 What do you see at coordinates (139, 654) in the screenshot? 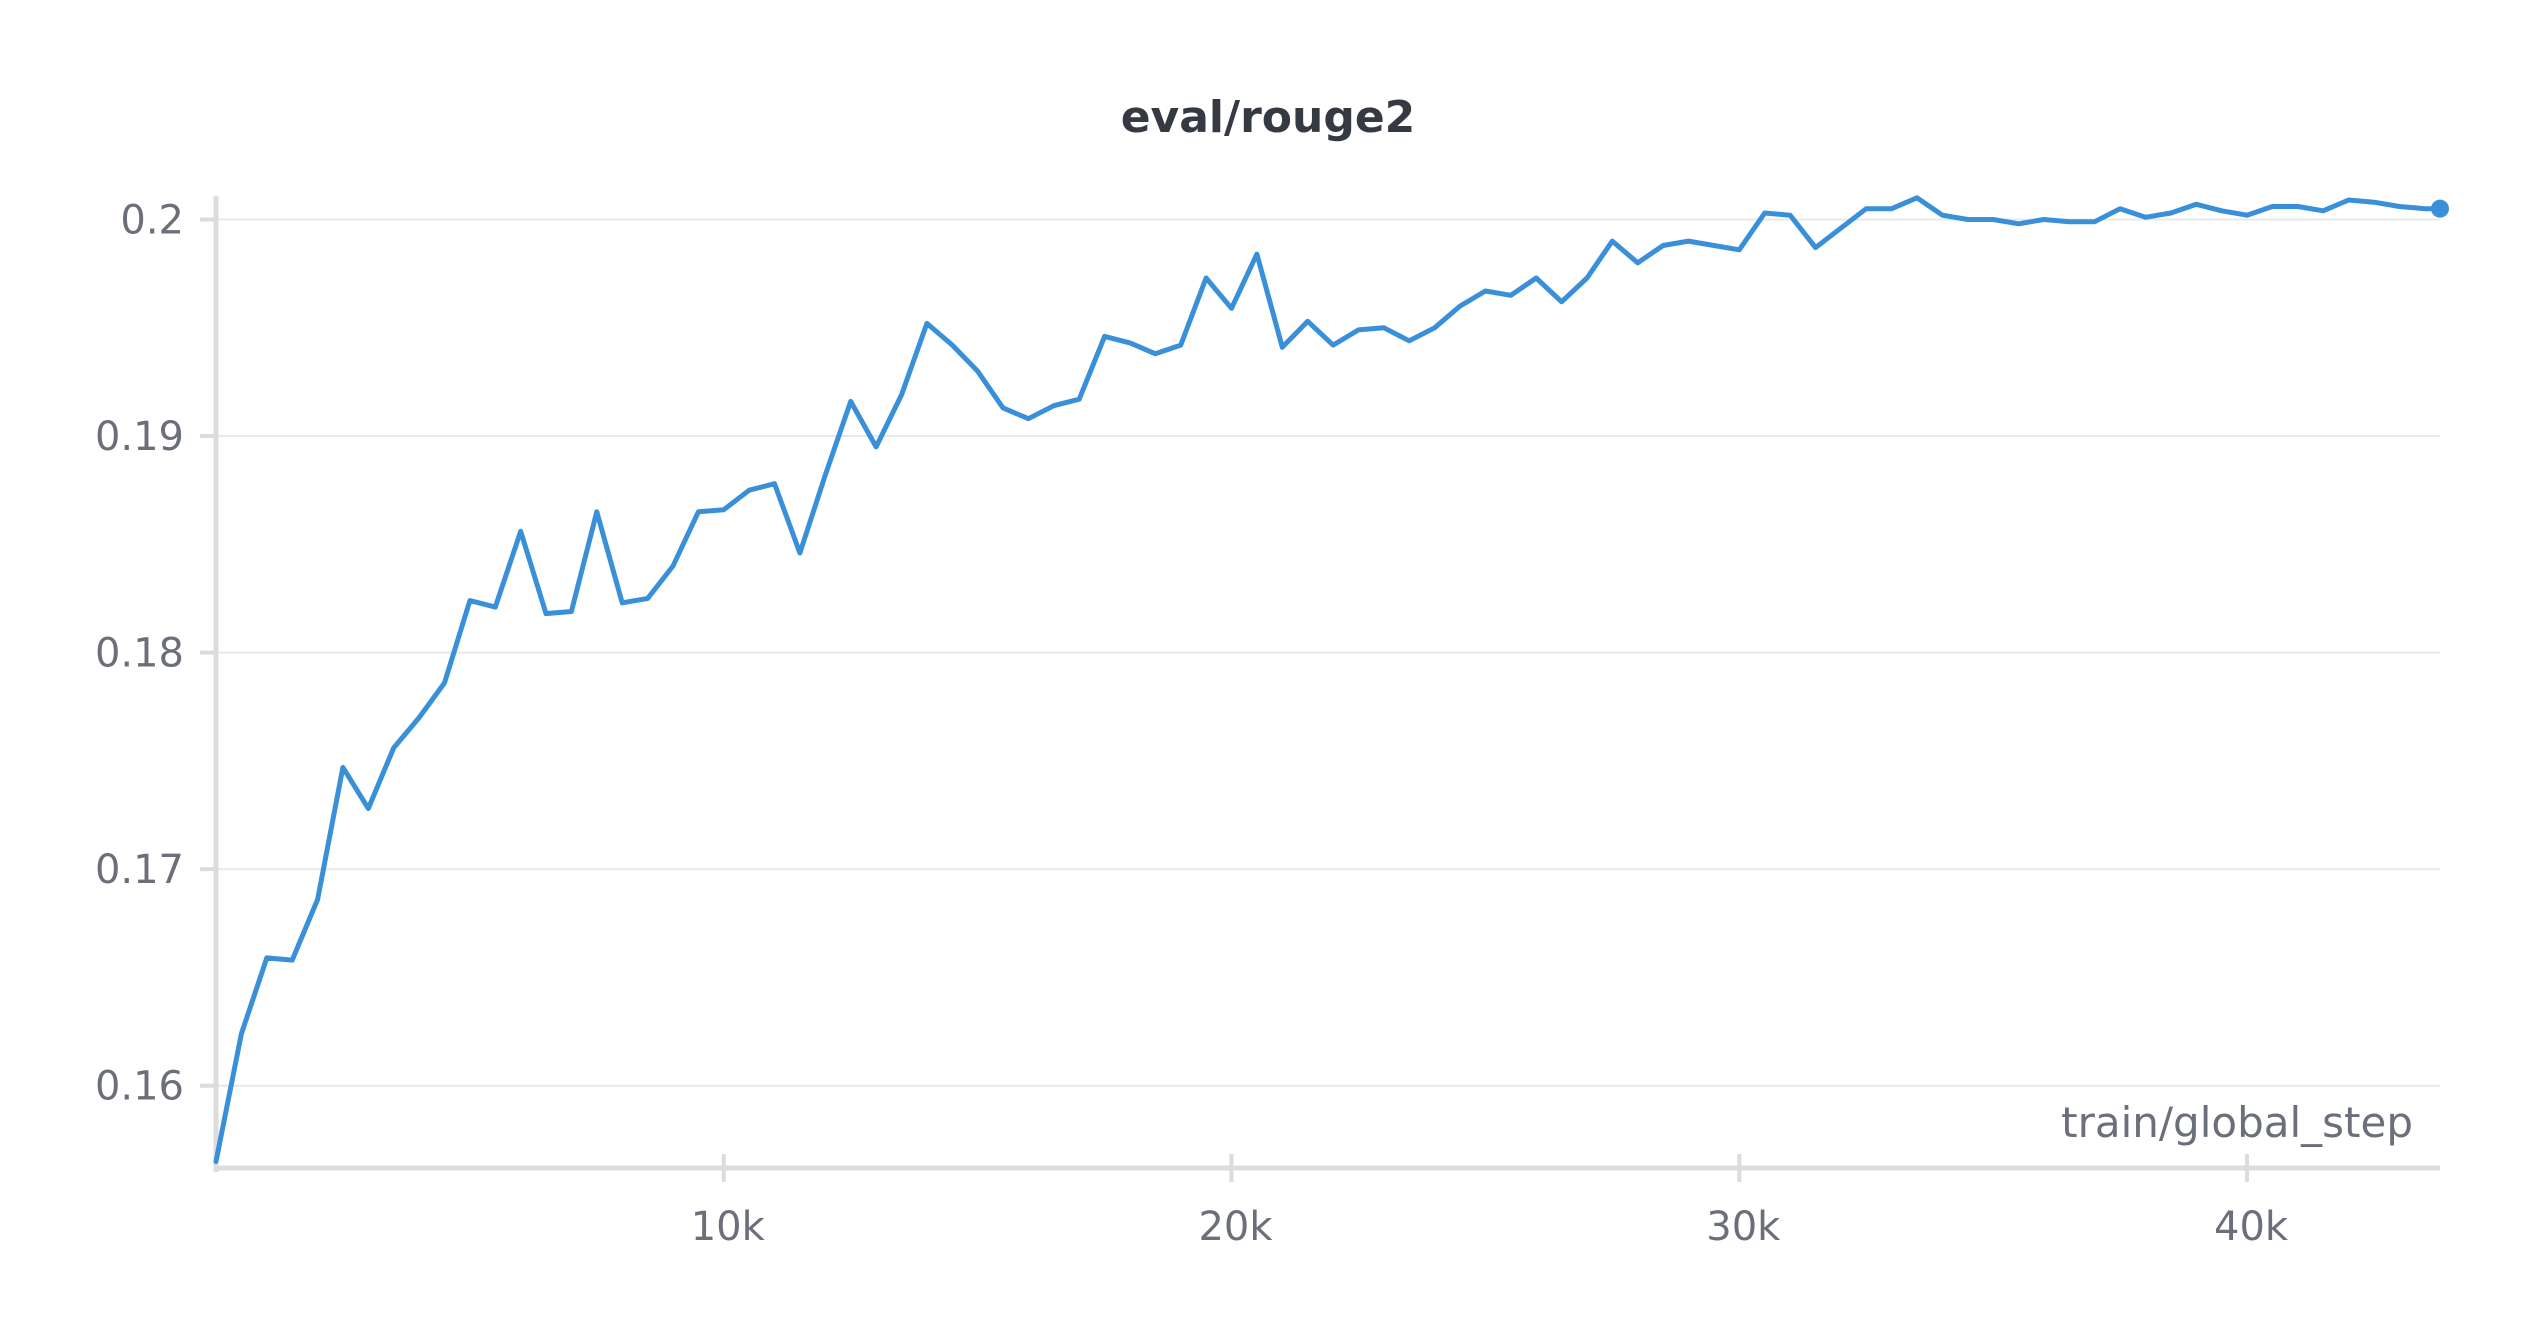
I see `y-tick-label: 0.18` at bounding box center [139, 654].